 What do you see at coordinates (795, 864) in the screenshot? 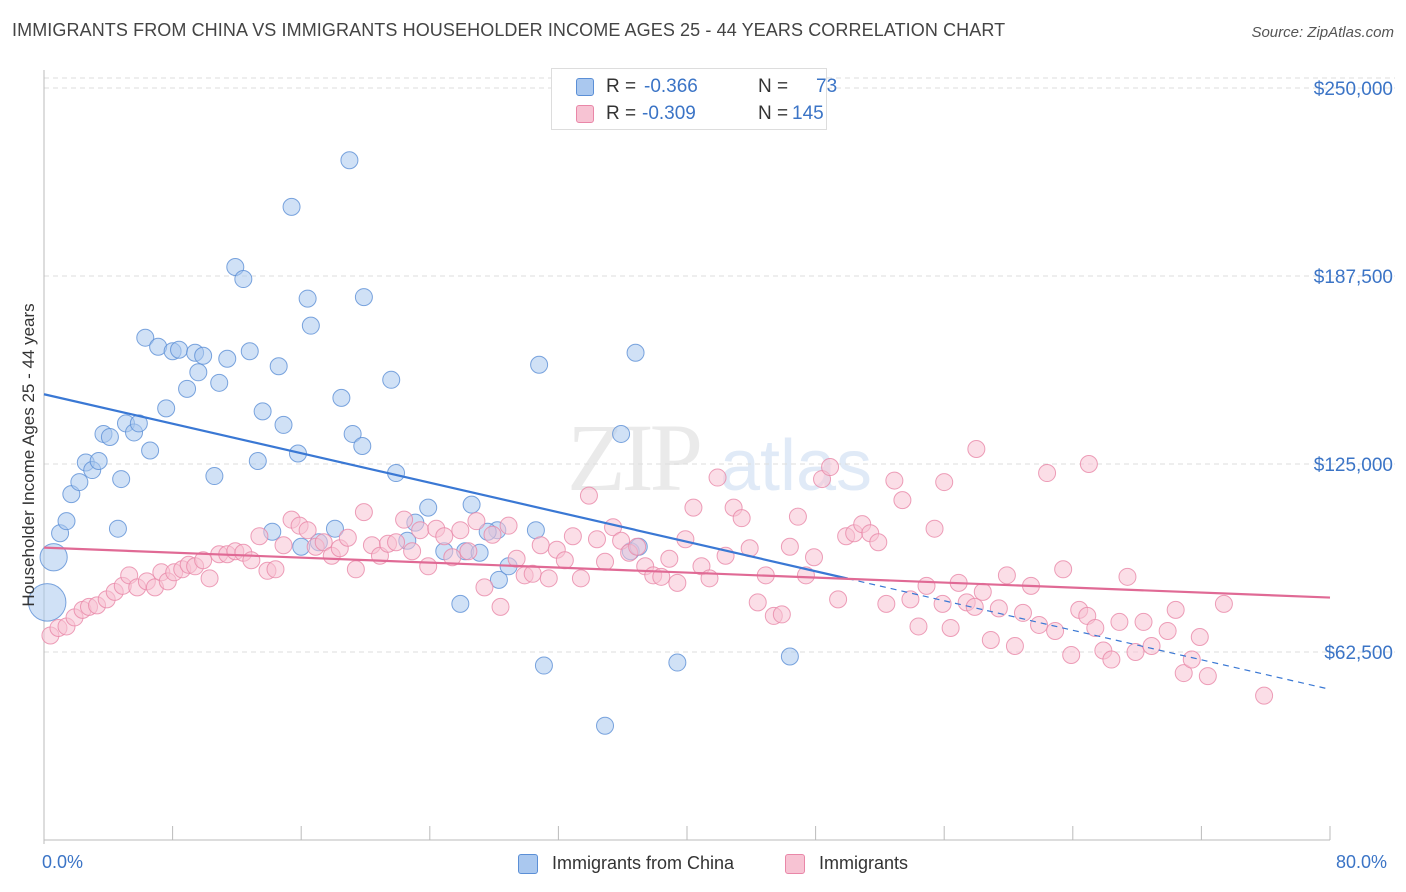
I see `bottom-legend-swatch-immigrants` at bounding box center [795, 864].